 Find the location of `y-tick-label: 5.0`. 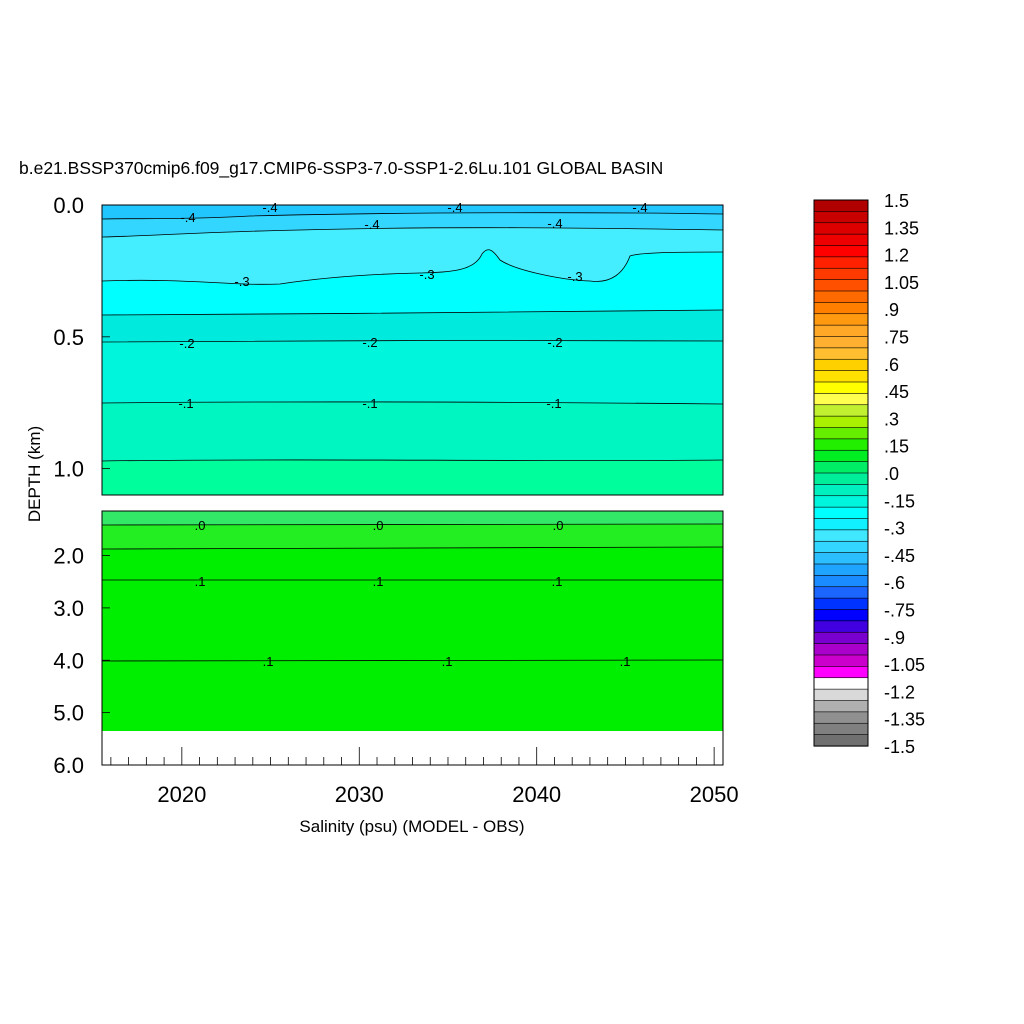

y-tick-label: 5.0 is located at coordinates (68, 713).